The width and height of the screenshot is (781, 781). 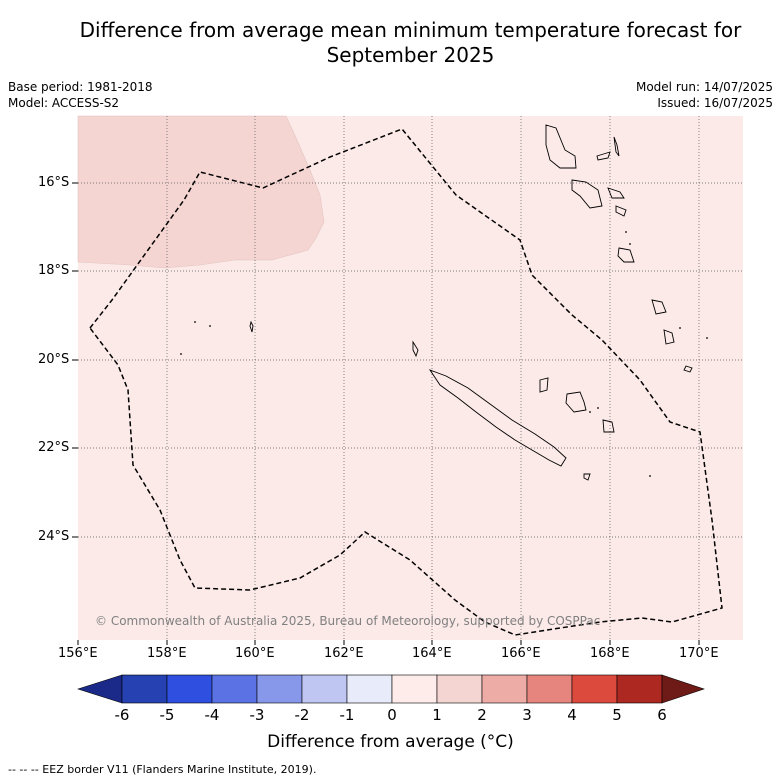 I want to click on lon-label-162e: 162°E, so click(x=344, y=653).